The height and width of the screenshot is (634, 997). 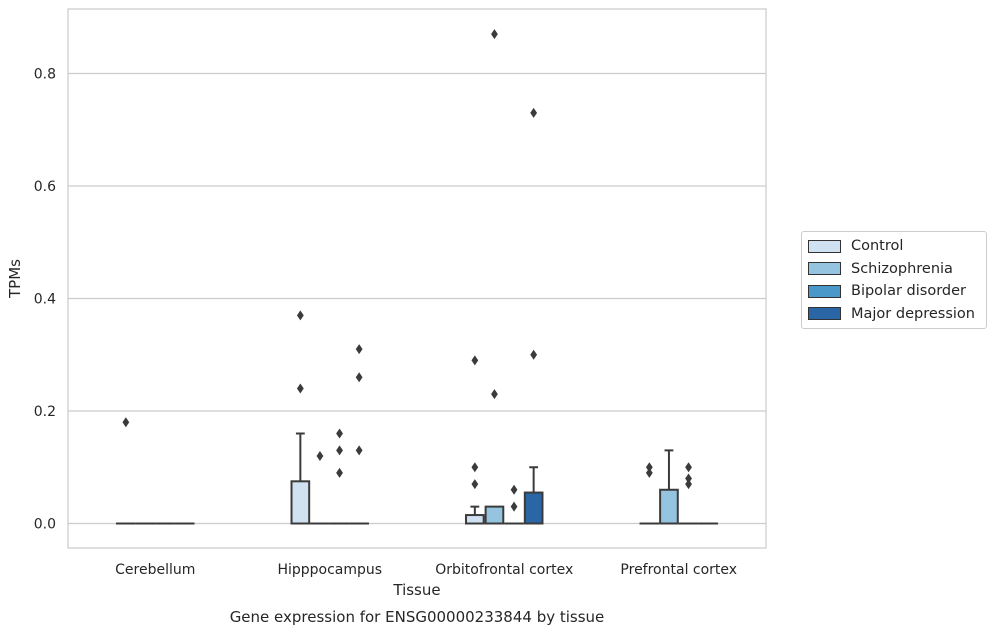 What do you see at coordinates (15, 279) in the screenshot?
I see `y-axis-label: TPMs` at bounding box center [15, 279].